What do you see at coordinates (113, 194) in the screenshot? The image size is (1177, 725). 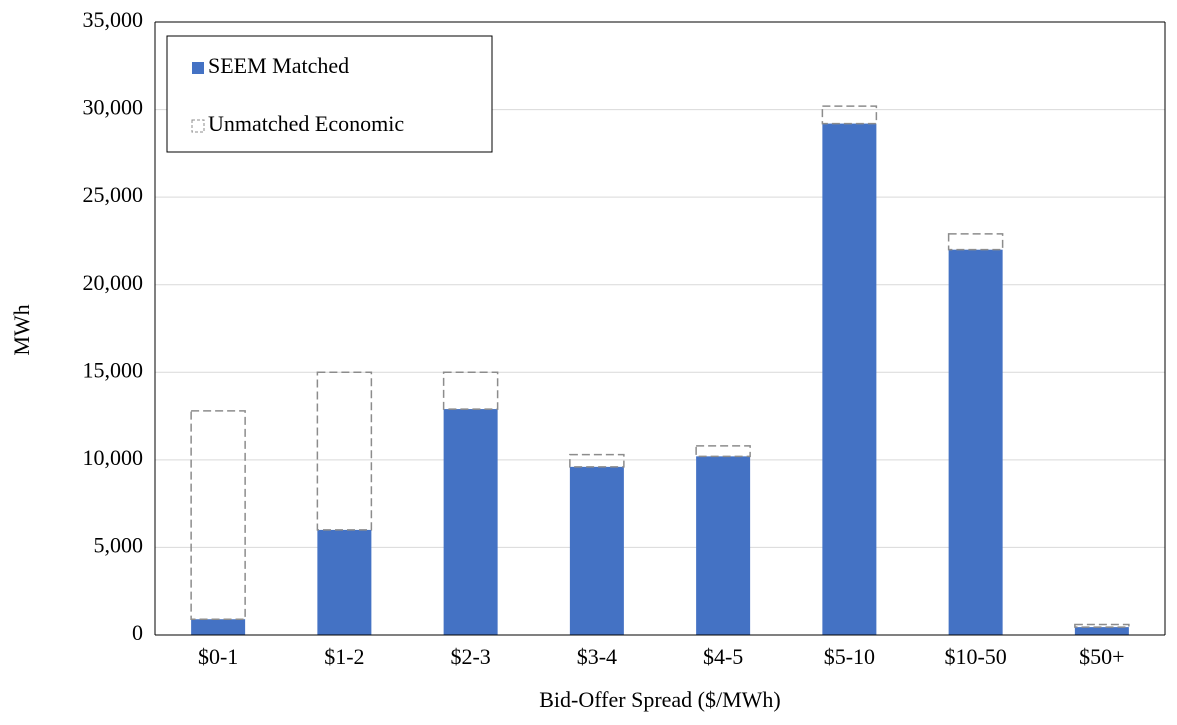 I see `y-tick-label: 25,000` at bounding box center [113, 194].